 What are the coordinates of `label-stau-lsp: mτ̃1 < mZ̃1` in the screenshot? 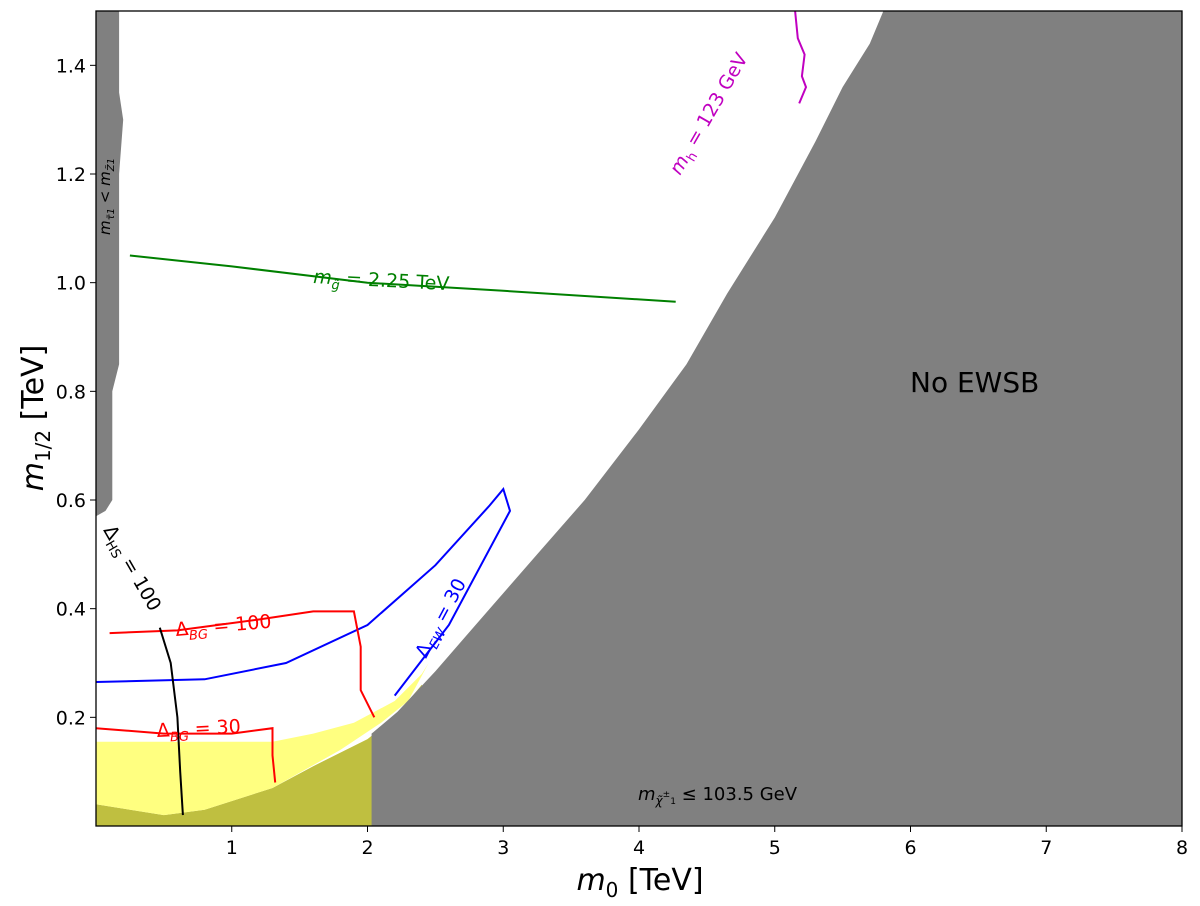 It's located at (106, 196).